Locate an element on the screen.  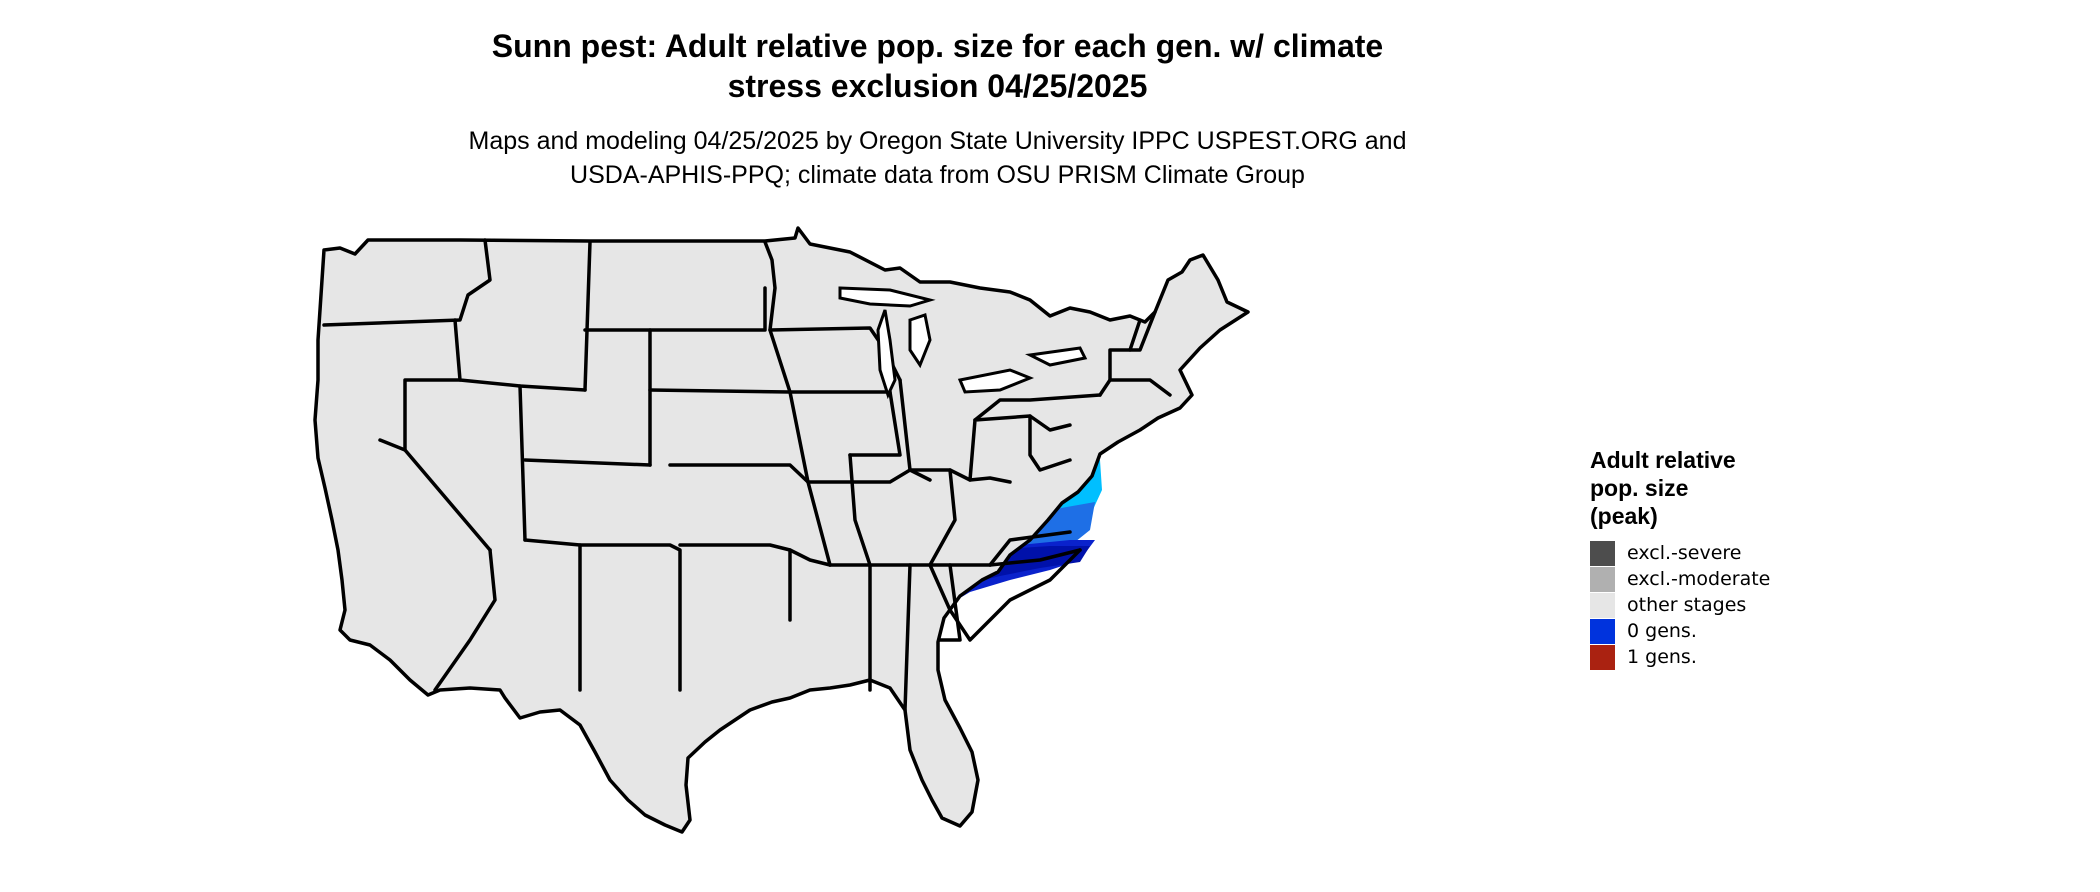
legend-label: 1 gens. is located at coordinates (1662, 657).